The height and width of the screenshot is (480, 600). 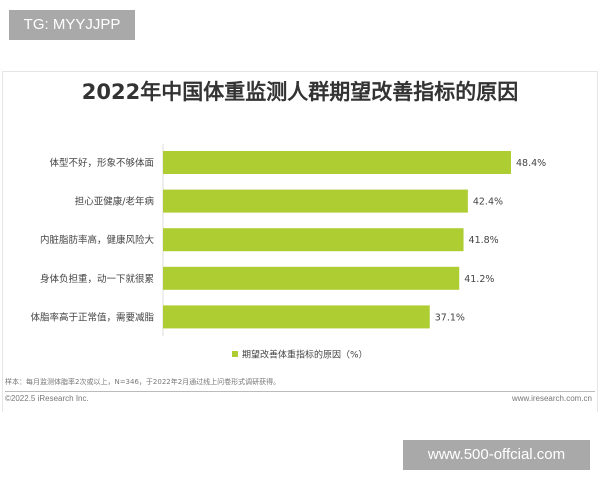 I want to click on copyright: ©2022.5 iResearch Inc., so click(x=47, y=398).